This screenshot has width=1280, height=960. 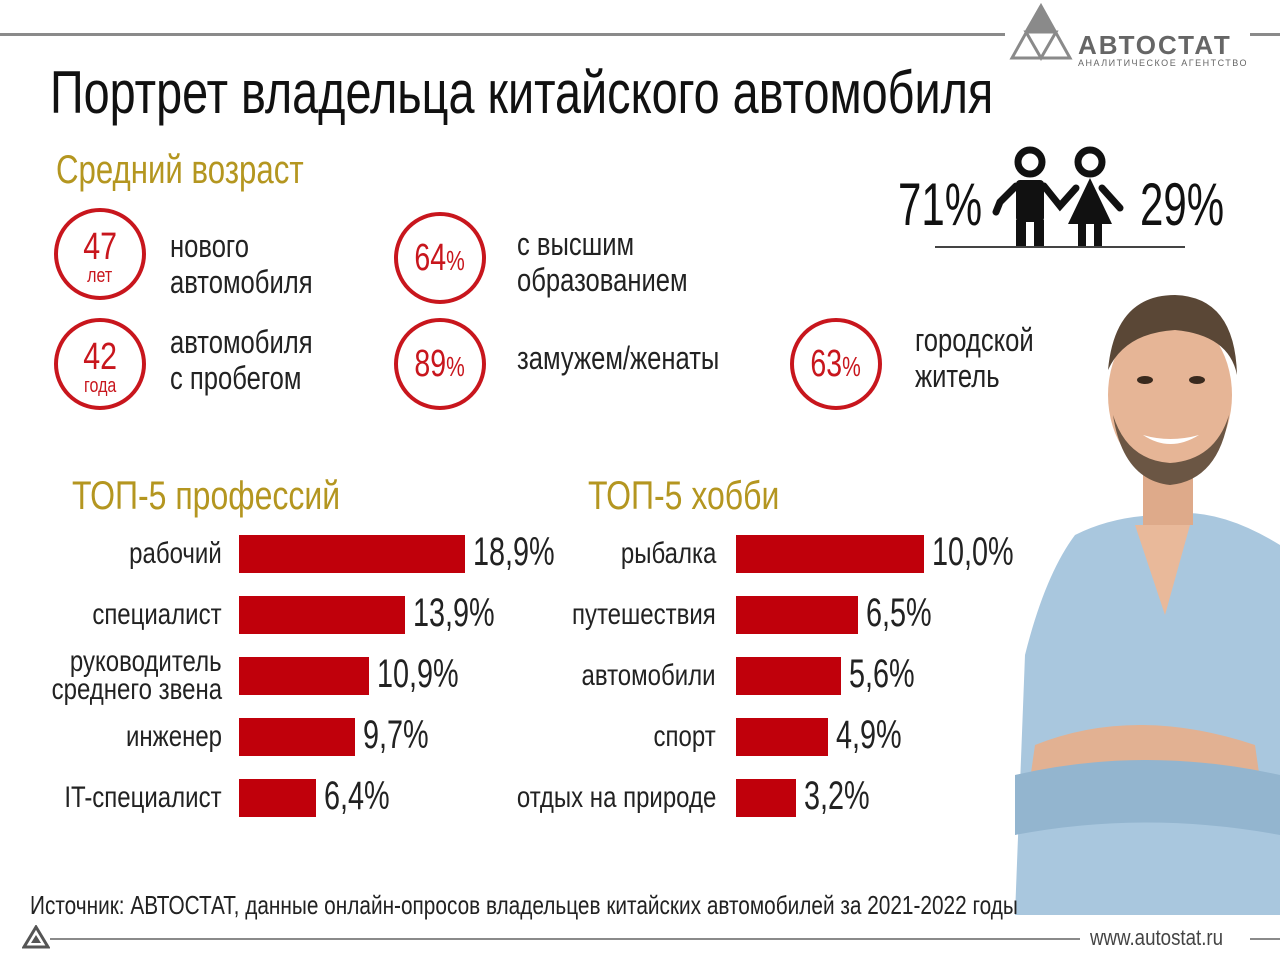 What do you see at coordinates (1147, 605) in the screenshot?
I see `man-portrait-image` at bounding box center [1147, 605].